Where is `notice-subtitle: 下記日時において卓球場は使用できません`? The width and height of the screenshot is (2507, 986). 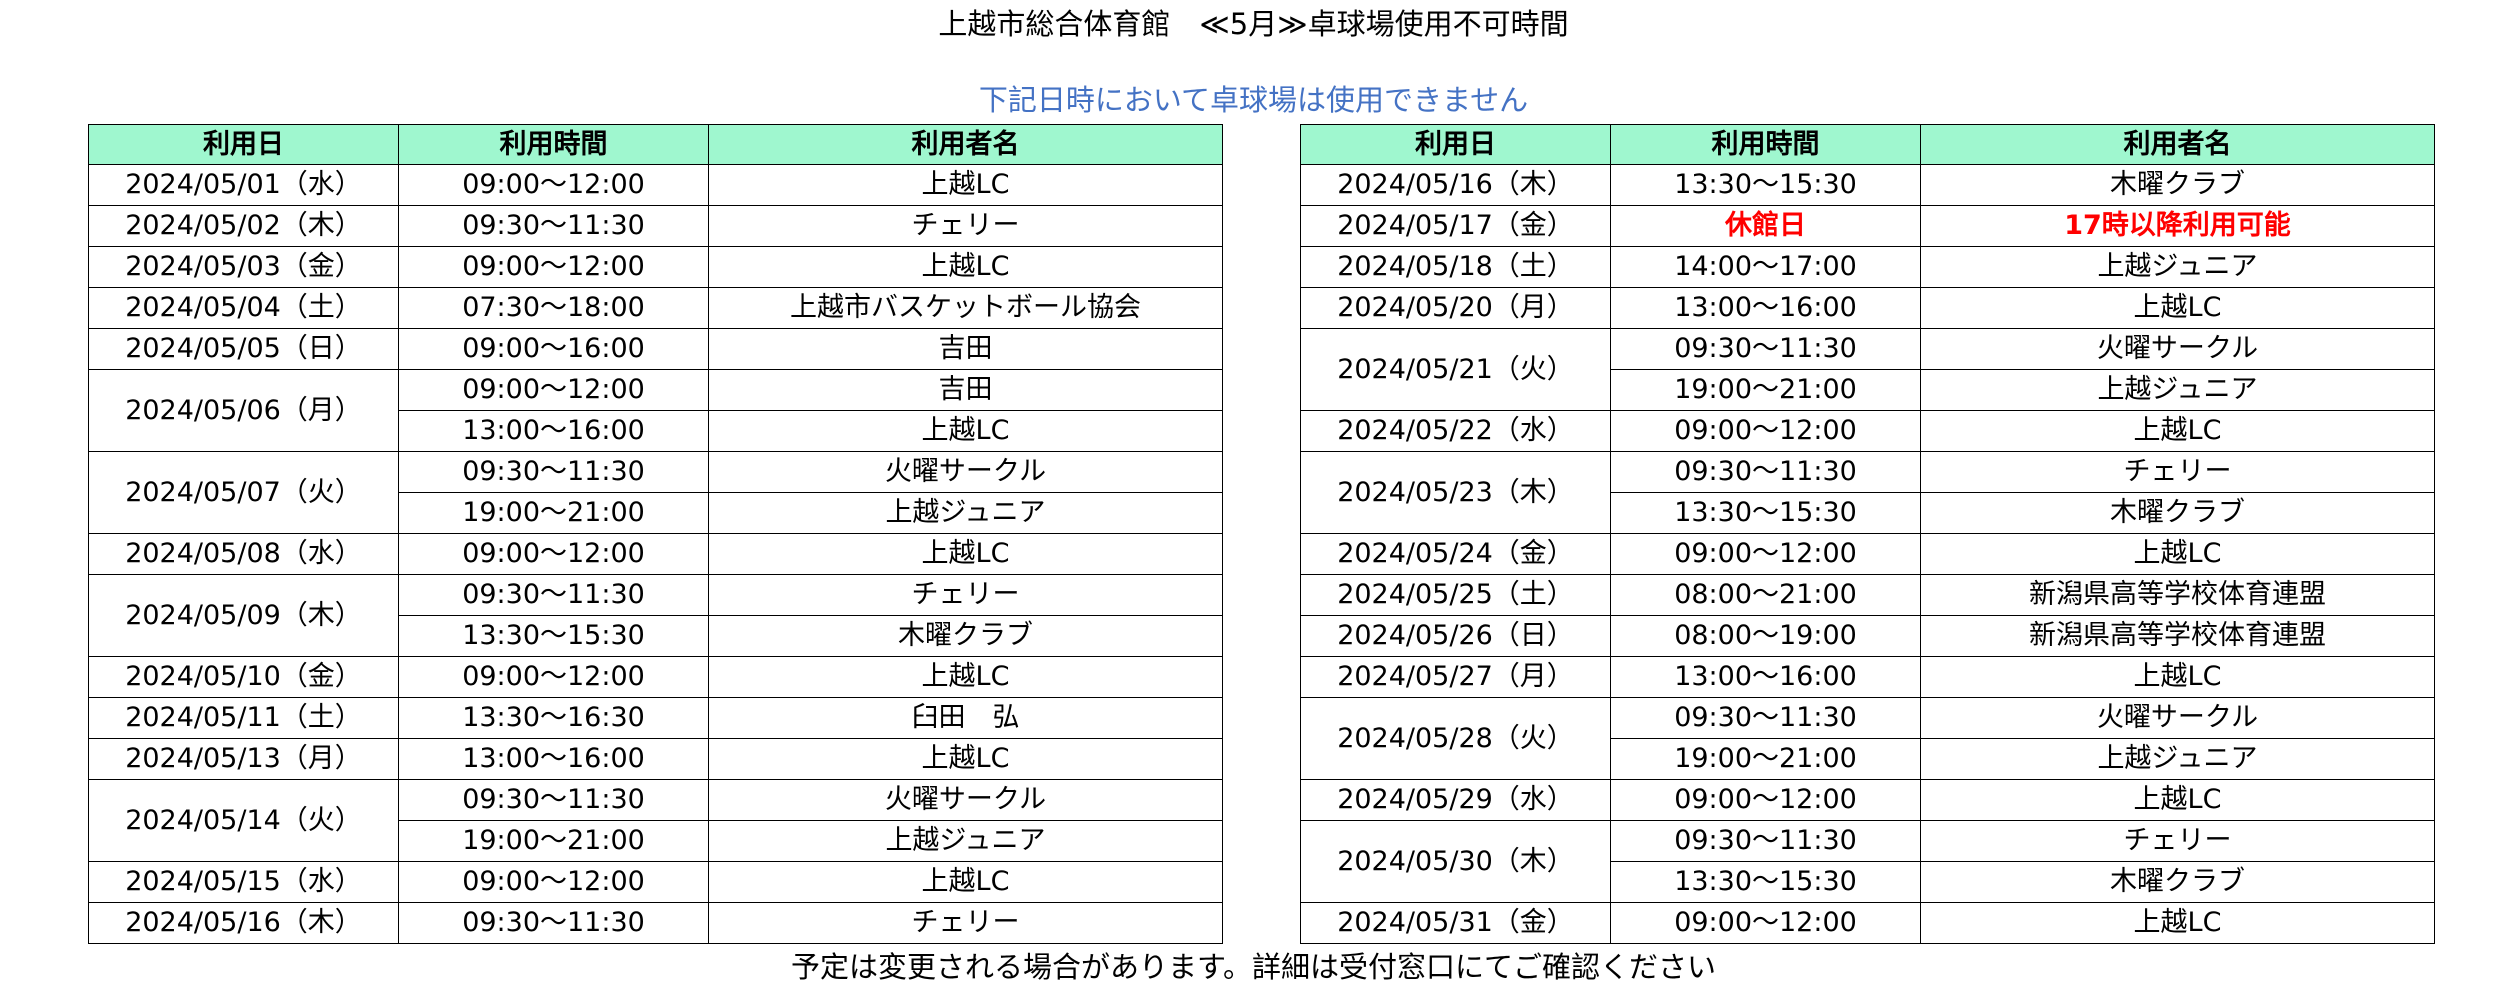
notice-subtitle: 下記日時において卓球場は使用できません is located at coordinates (1253, 100).